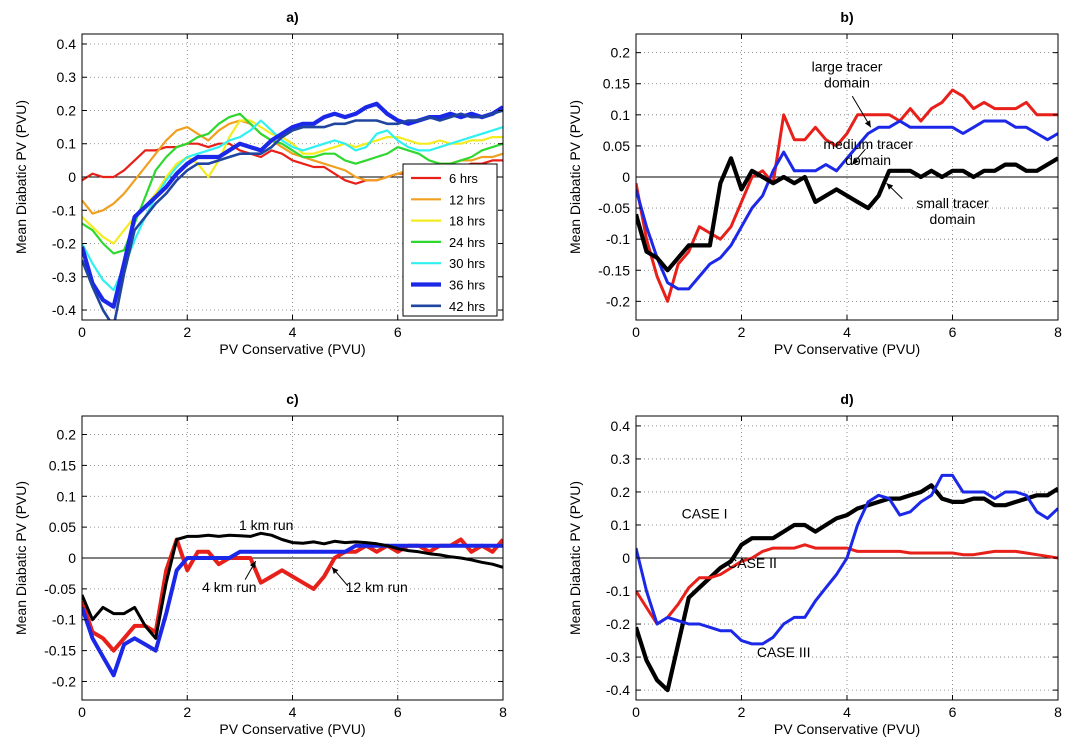 Image resolution: width=1066 pixels, height=756 pixels. Describe the element at coordinates (847, 74) in the screenshot. I see `annotation-label: large tracer domain` at that location.